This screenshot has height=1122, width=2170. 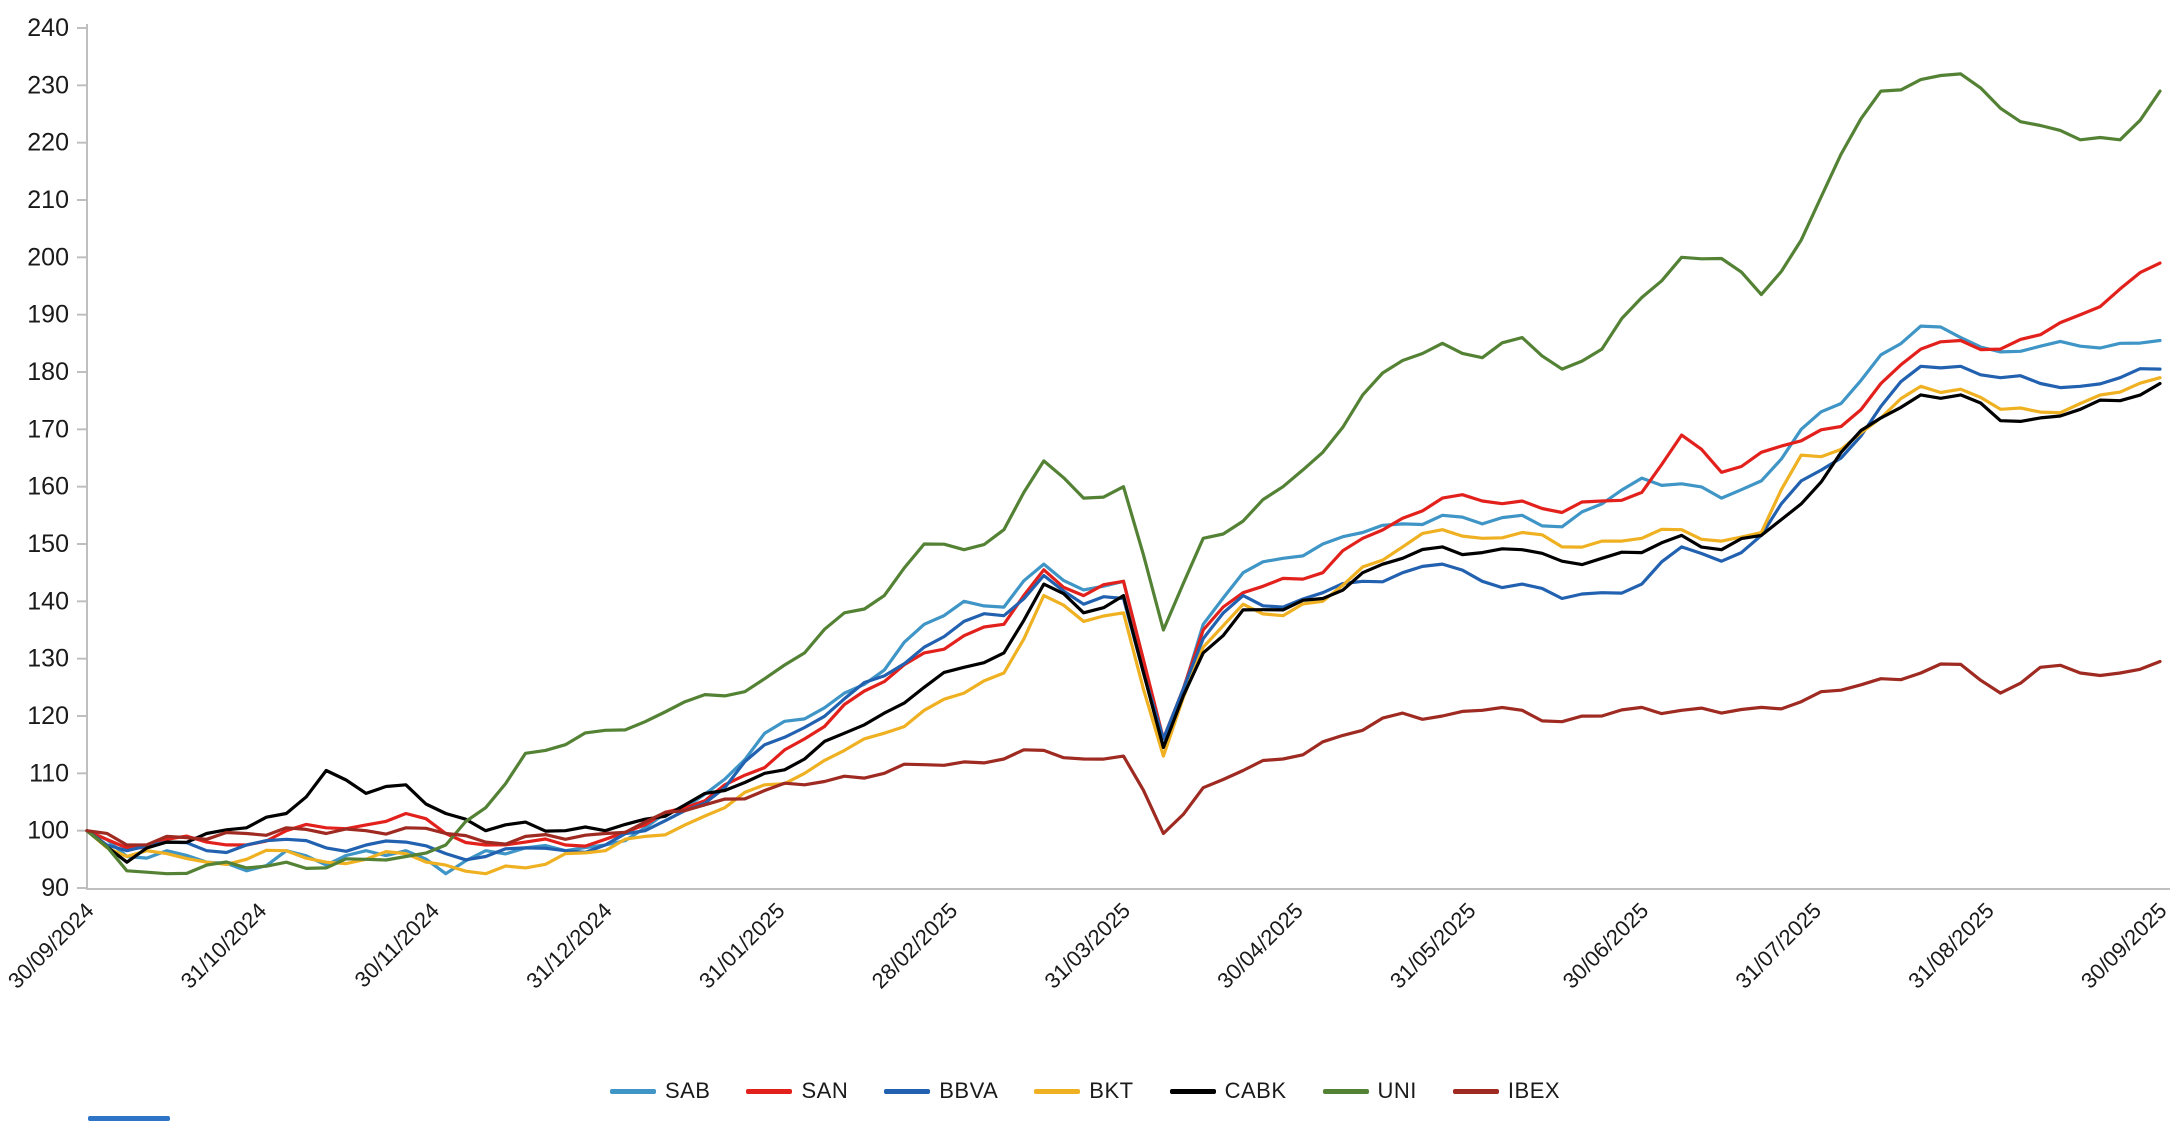 I want to click on legend-label-bbva: BBVA, so click(x=969, y=1090).